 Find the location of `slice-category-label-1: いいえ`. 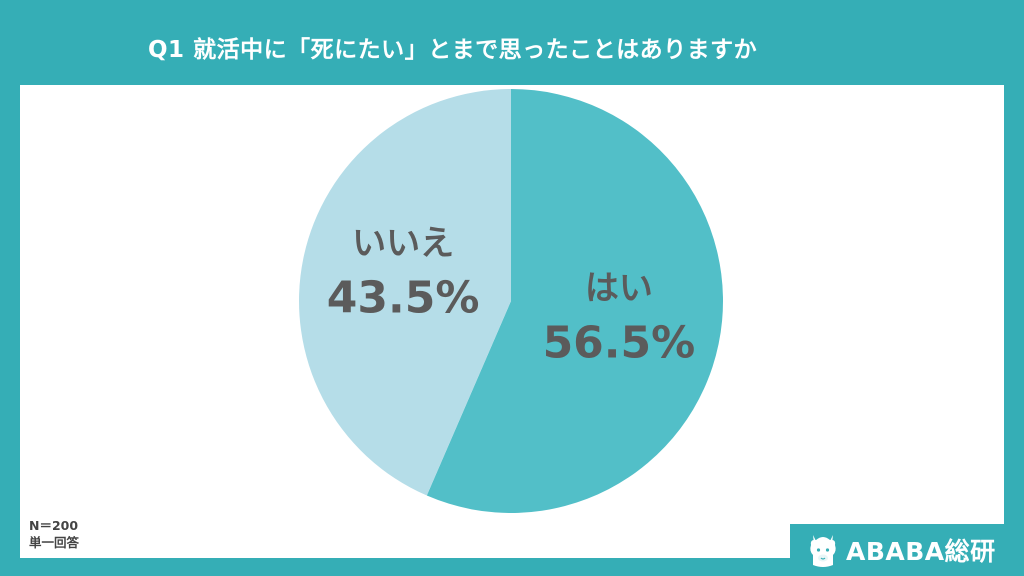

slice-category-label-1: いいえ is located at coordinates (403, 244).